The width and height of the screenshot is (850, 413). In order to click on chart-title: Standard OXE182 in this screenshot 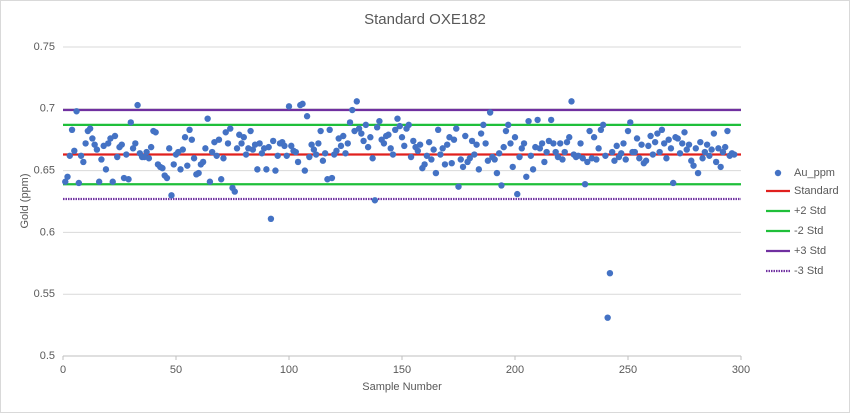, I will do `click(425, 19)`.